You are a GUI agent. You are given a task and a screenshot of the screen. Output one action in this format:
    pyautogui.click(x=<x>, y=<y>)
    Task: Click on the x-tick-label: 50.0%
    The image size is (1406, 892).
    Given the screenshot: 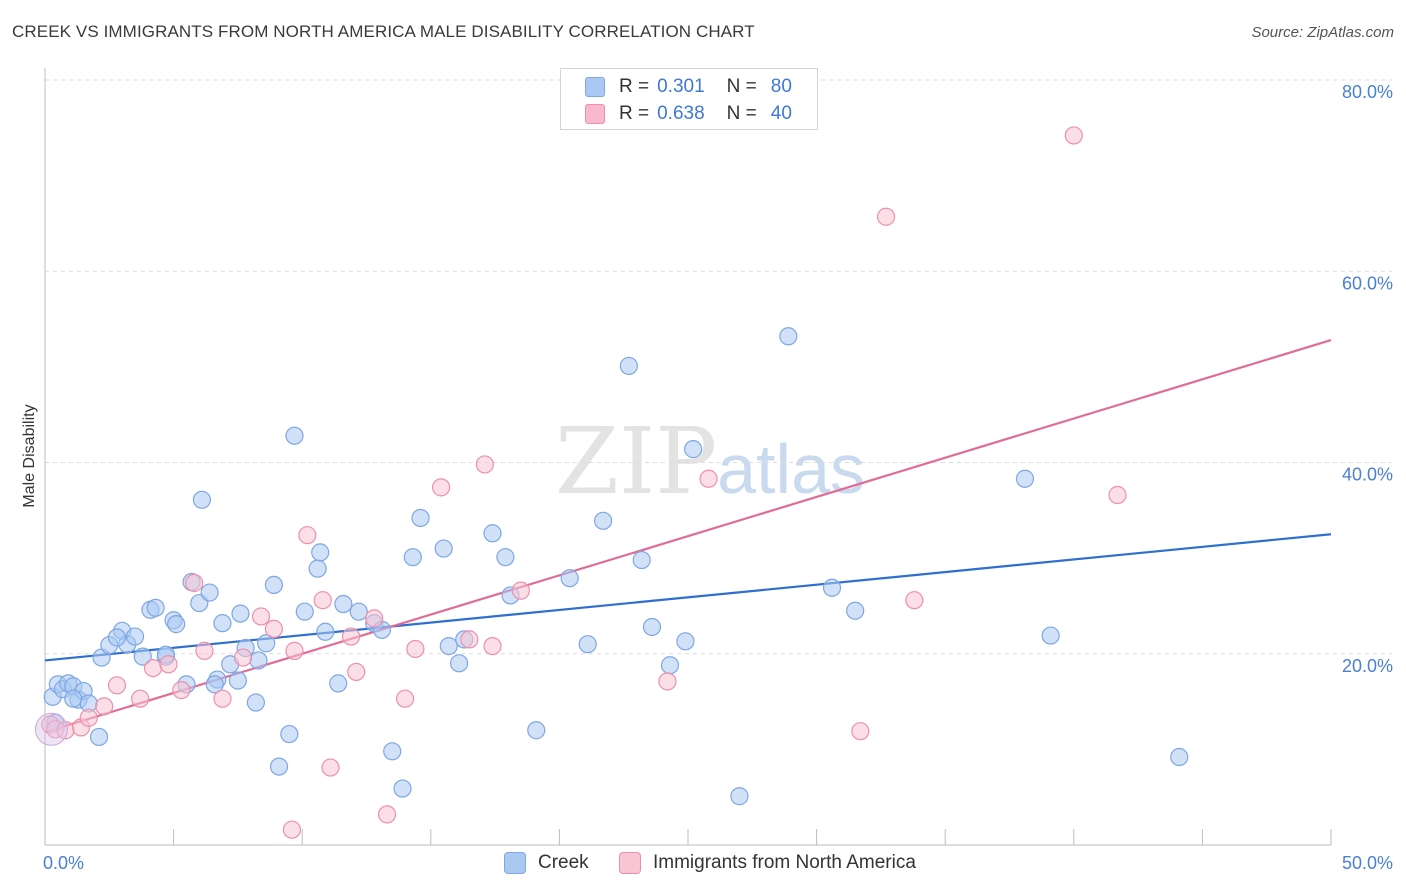 What is the action you would take?
    pyautogui.click(x=1367, y=863)
    